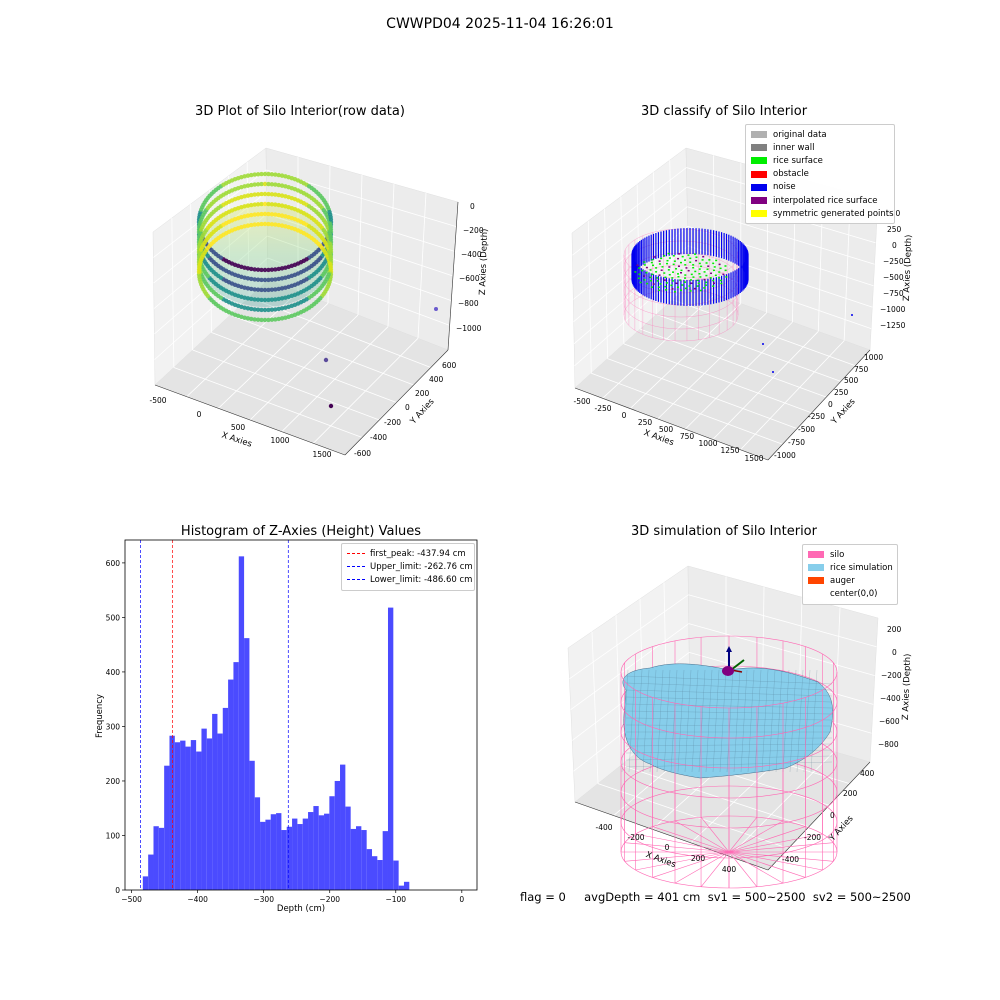 This screenshot has height=1000, width=1000. What do you see at coordinates (850, 567) in the screenshot?
I see `legend-entry: rice simulation` at bounding box center [850, 567].